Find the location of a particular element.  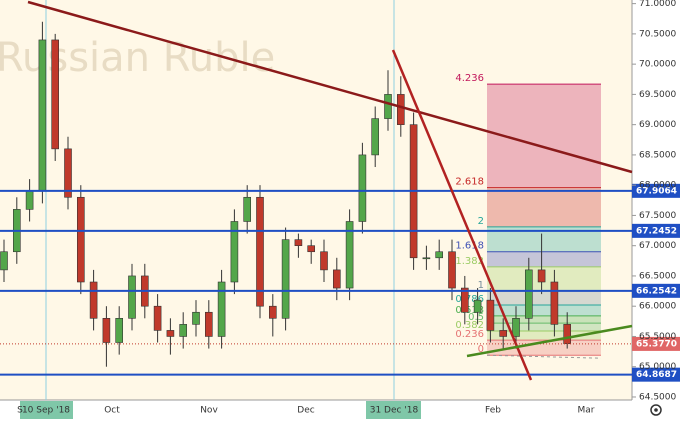

y-tick-label: 70.0000 is located at coordinates (657, 65).